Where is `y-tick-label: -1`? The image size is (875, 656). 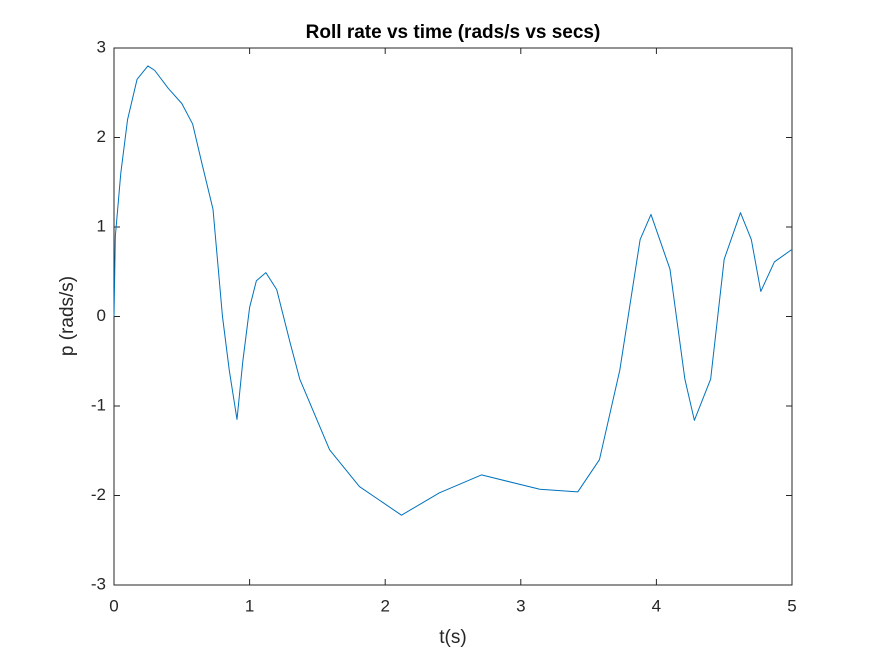 y-tick-label: -1 is located at coordinates (98, 404).